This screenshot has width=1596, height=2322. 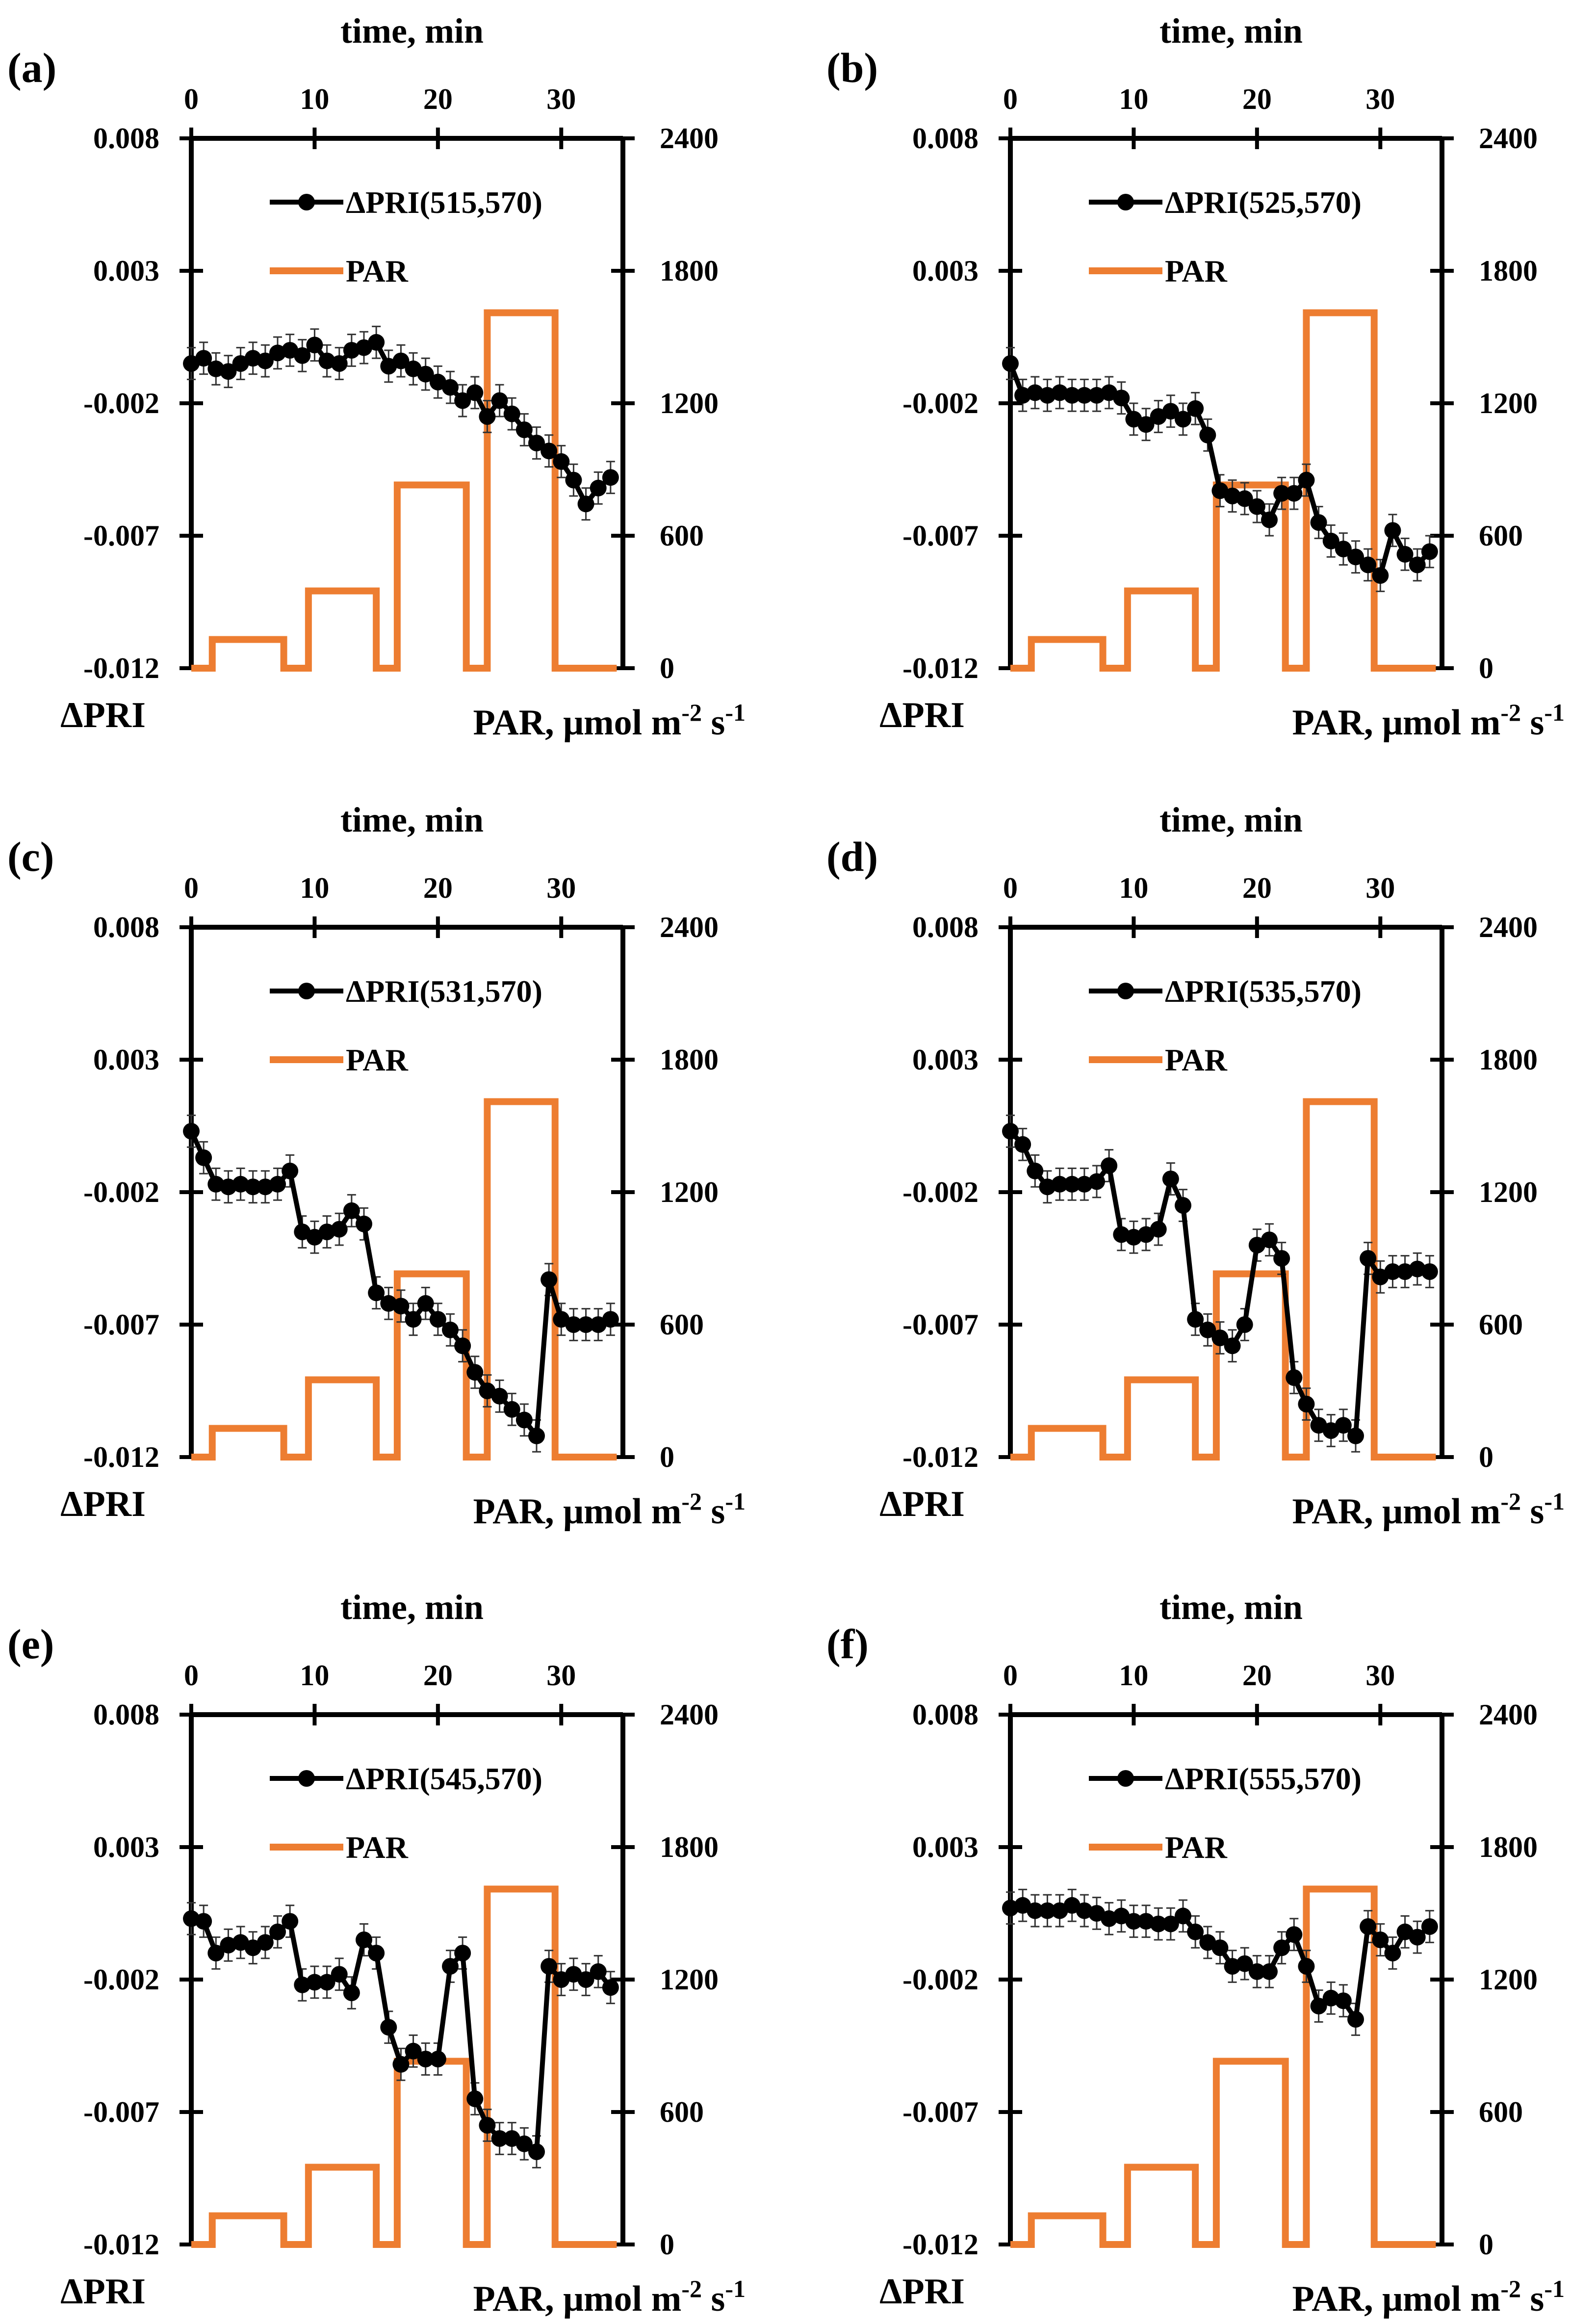 What do you see at coordinates (852, 67) in the screenshot?
I see `panel-label: (b)` at bounding box center [852, 67].